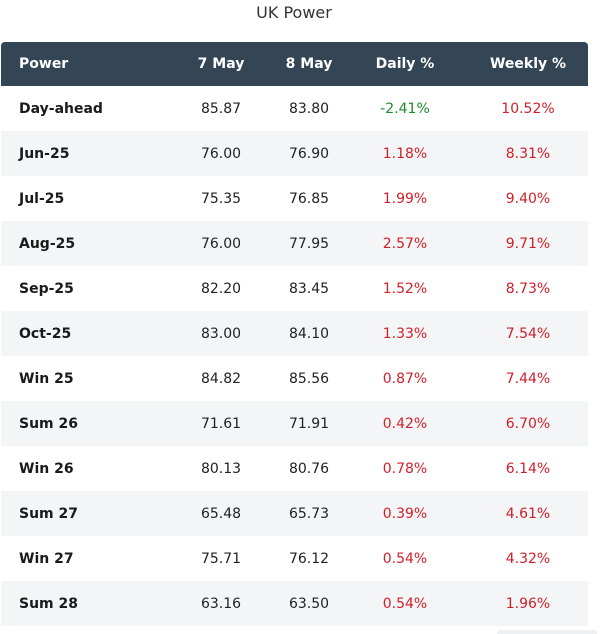 This screenshot has height=634, width=603. Describe the element at coordinates (528, 603) in the screenshot. I see `weekly-change: 1.96%` at that location.